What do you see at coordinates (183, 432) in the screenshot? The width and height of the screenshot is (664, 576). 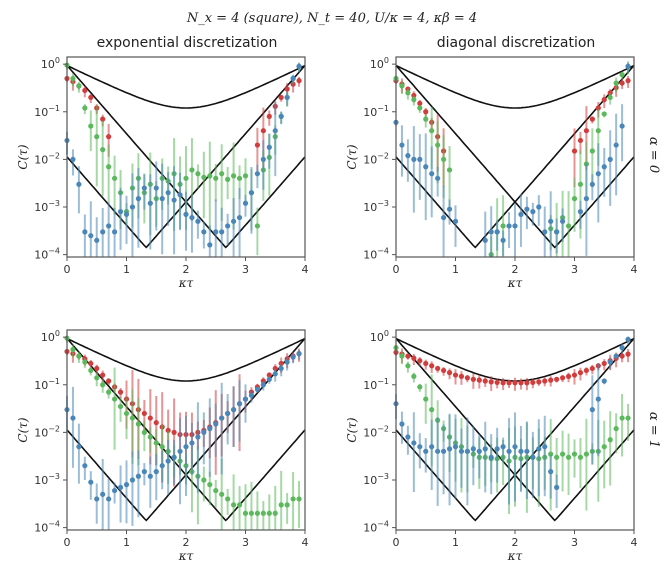 I see `series-group` at bounding box center [183, 432].